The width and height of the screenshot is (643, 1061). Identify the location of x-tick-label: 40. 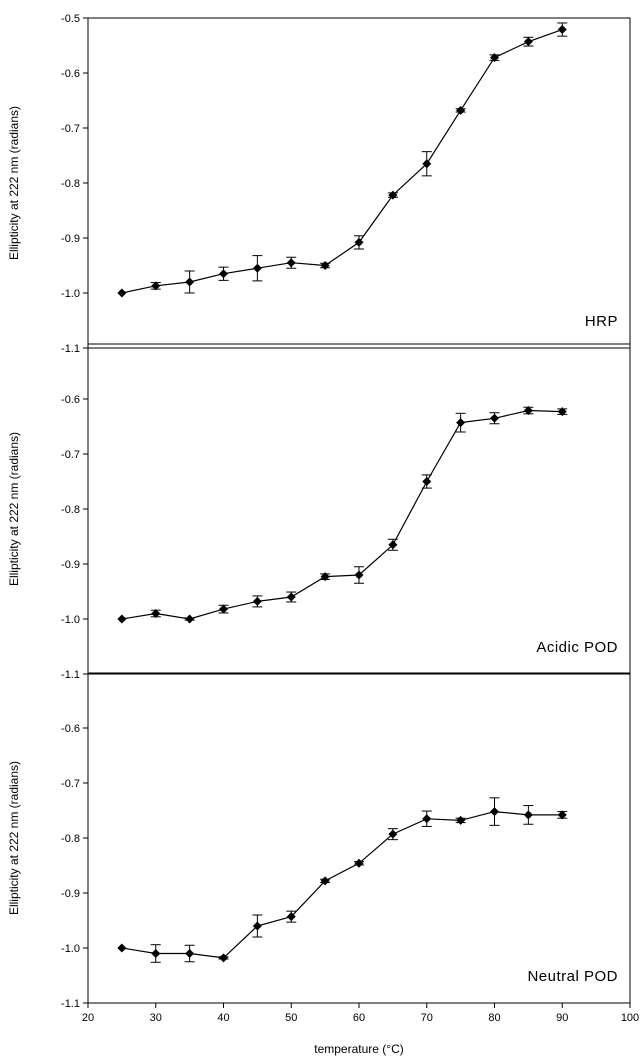
(223, 1018).